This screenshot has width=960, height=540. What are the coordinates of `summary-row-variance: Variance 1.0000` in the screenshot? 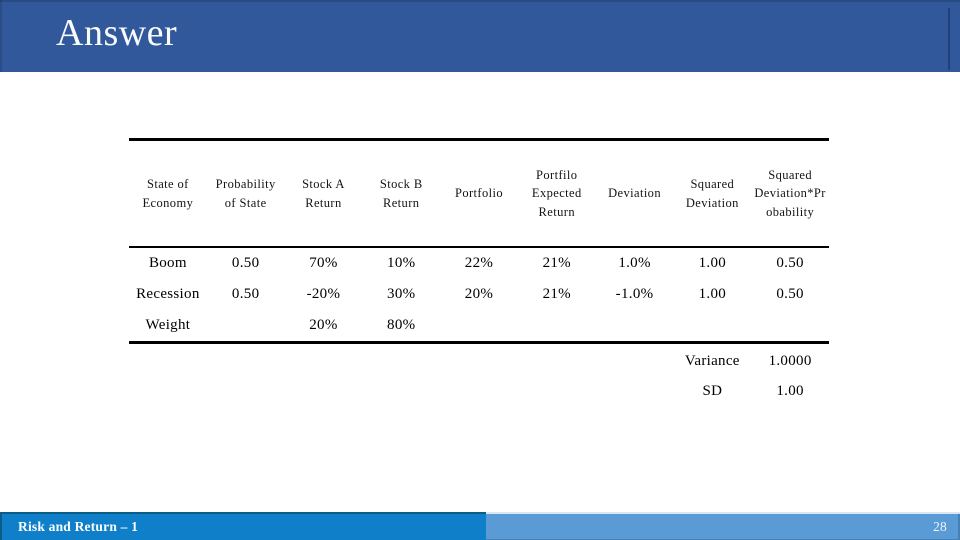 It's located at (479, 361).